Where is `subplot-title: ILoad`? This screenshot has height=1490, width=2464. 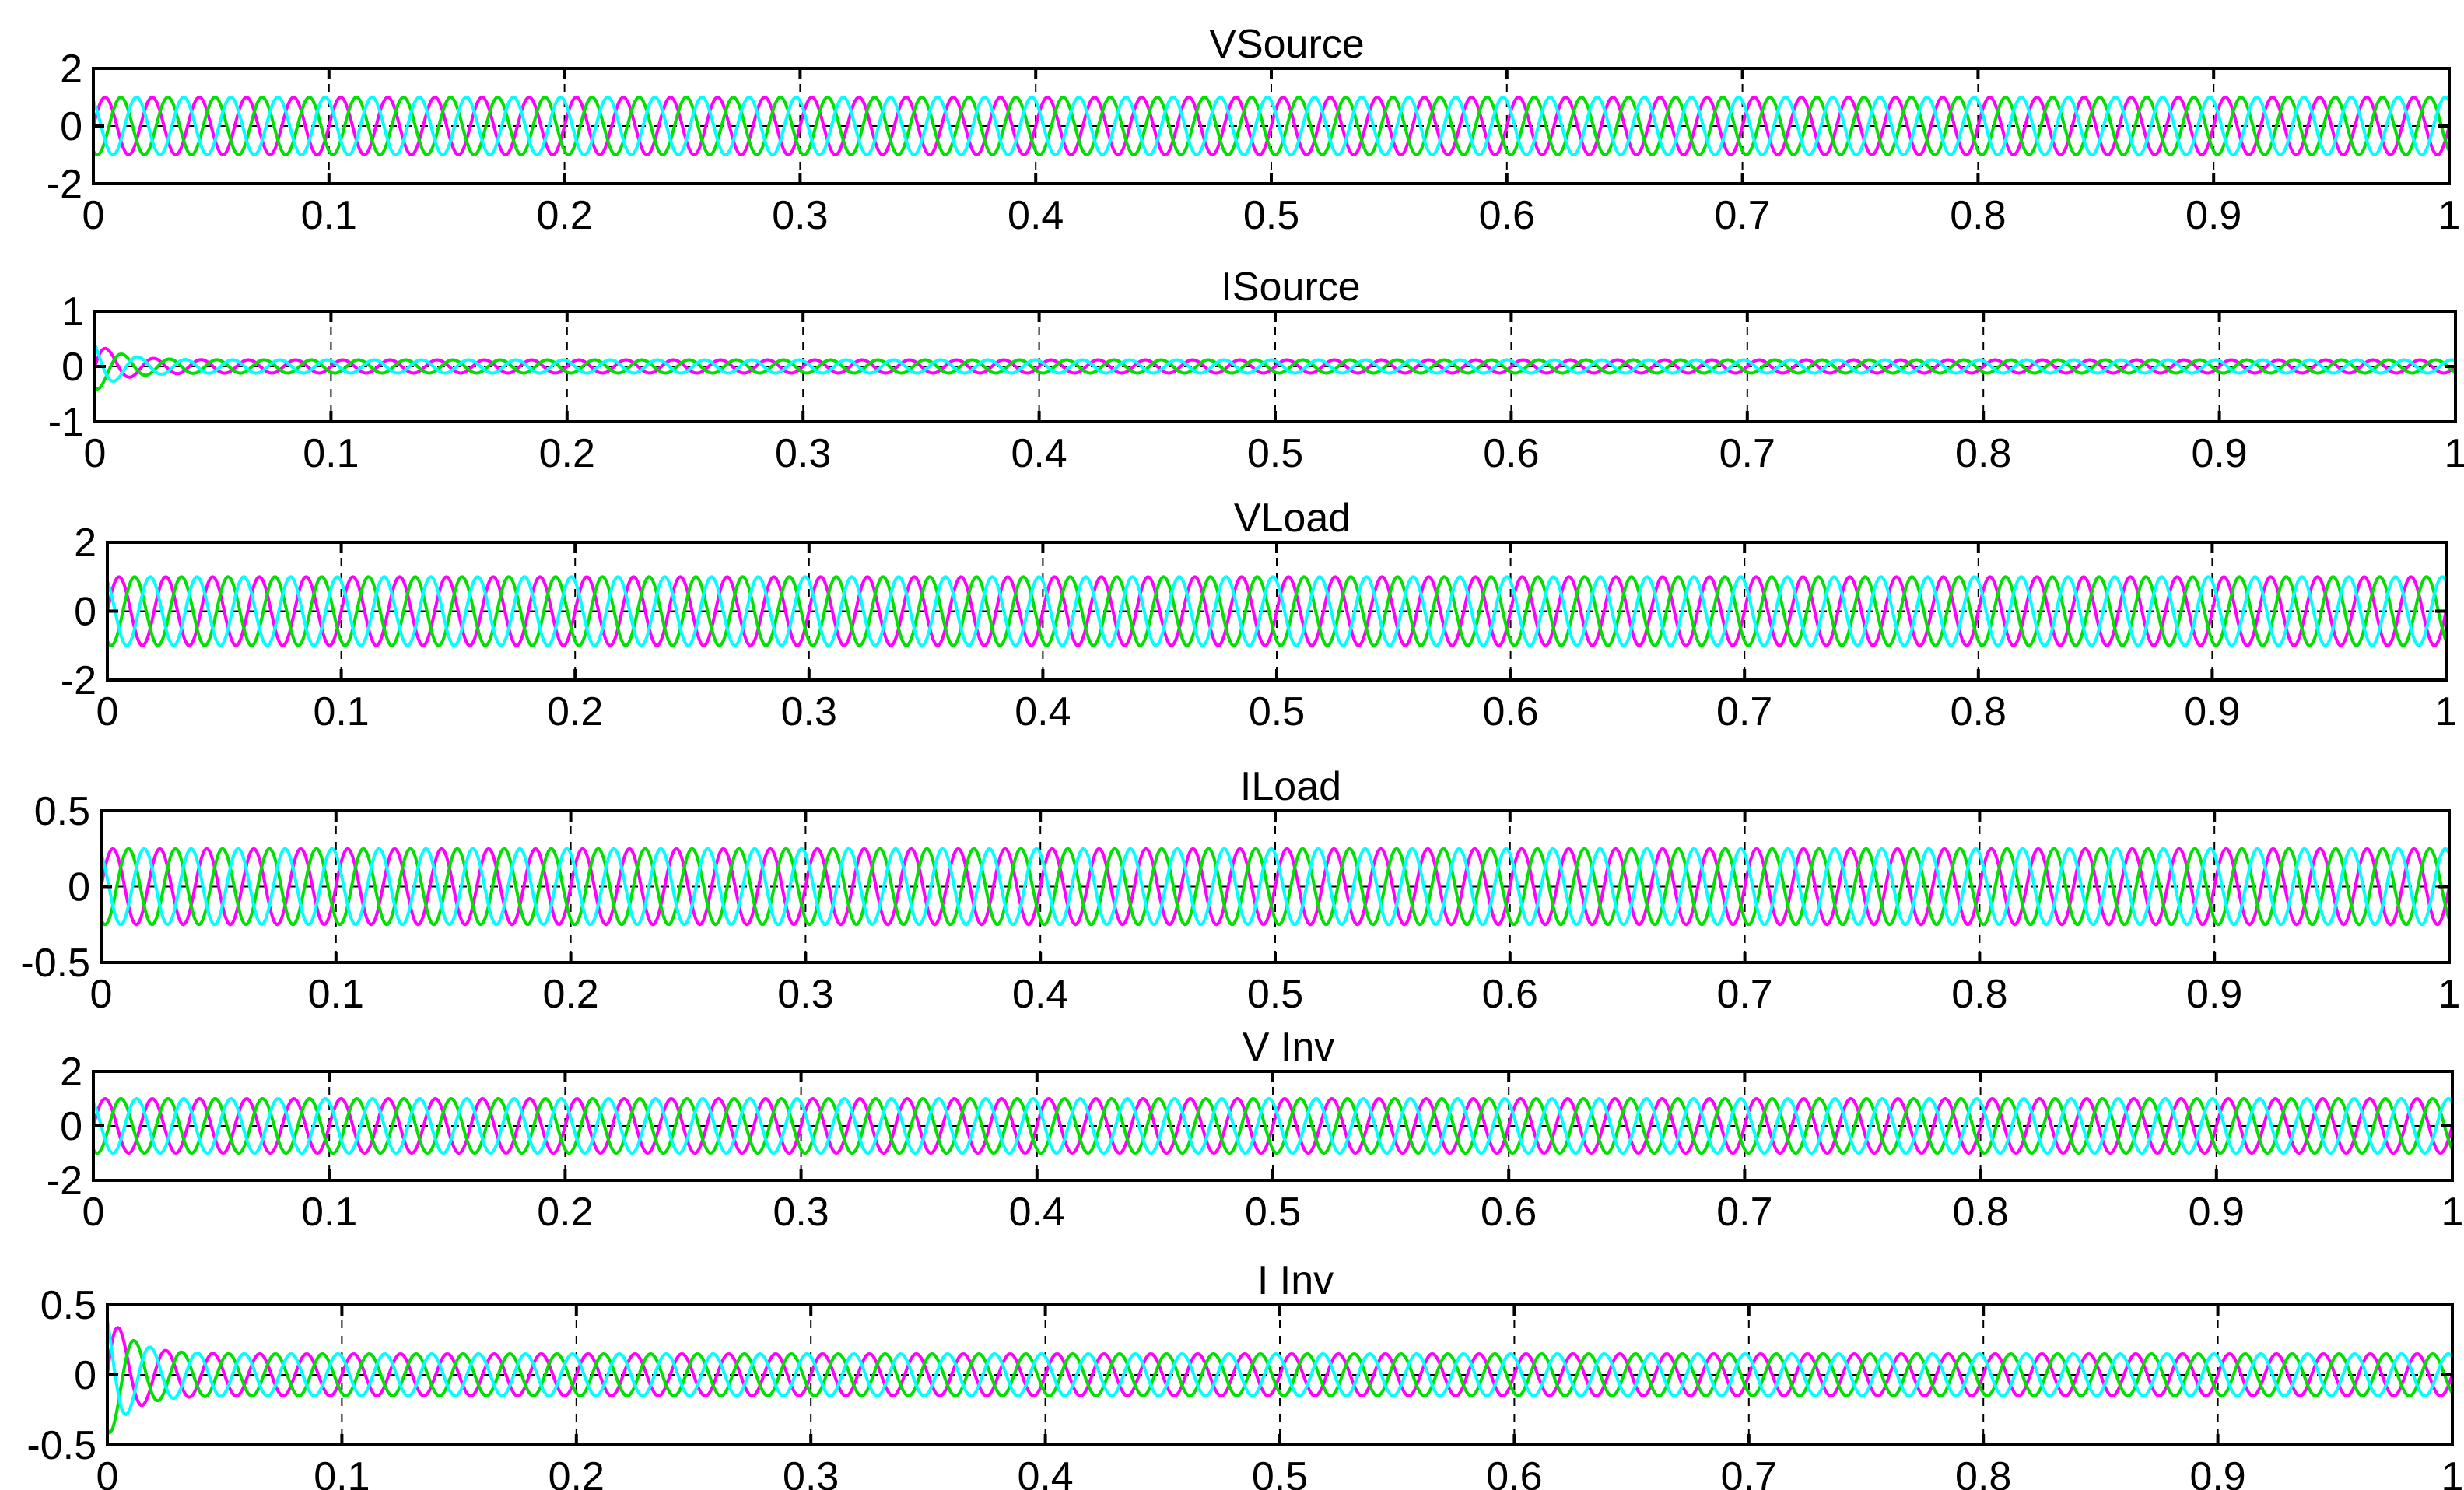
subplot-title: ILoad is located at coordinates (1290, 787).